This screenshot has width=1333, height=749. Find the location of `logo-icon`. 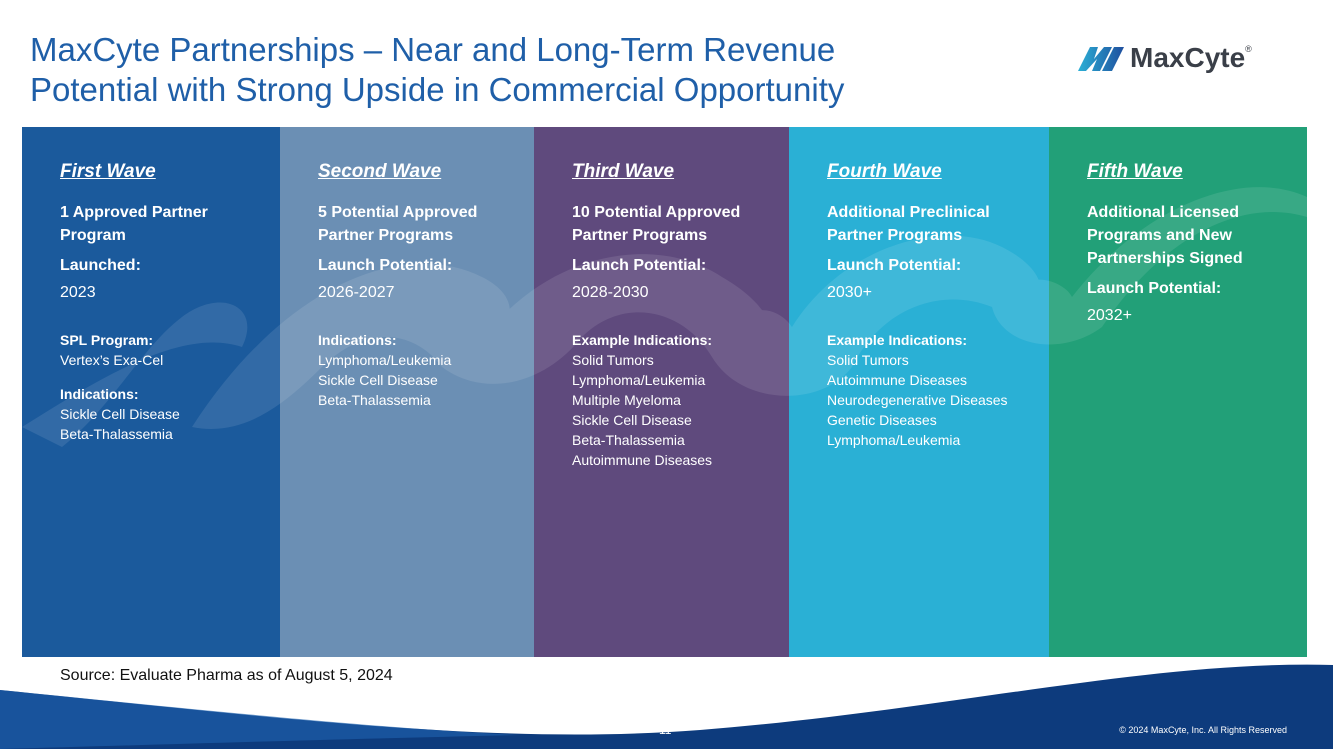

logo-icon is located at coordinates (1101, 59).